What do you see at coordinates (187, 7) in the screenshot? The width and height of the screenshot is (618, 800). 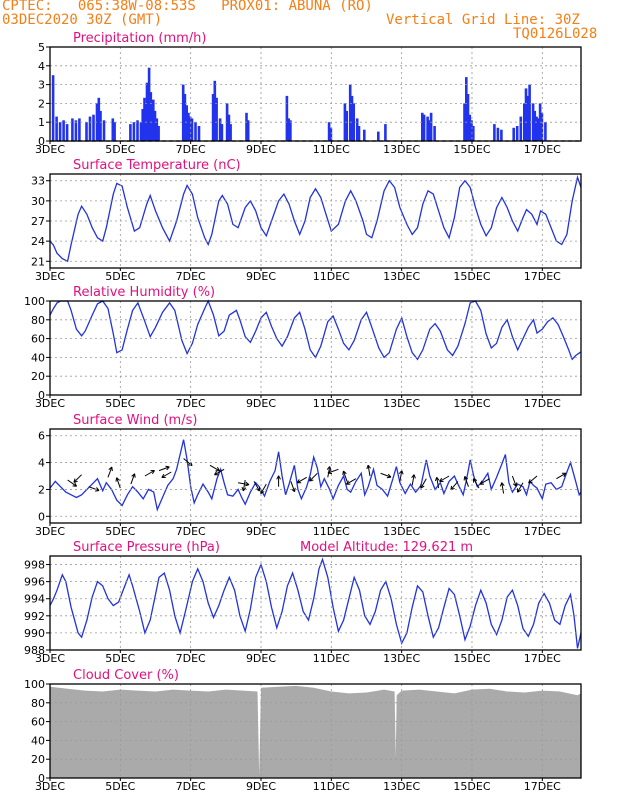 I see `header-station: CPTEC: 065:38W-08:53S PROX01: ABUNA (RO)` at bounding box center [187, 7].